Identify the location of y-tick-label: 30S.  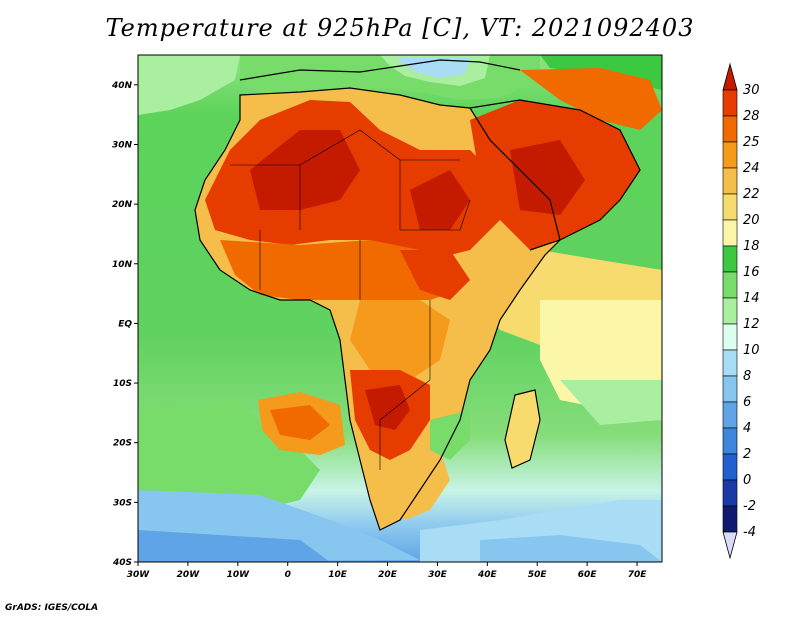
(122, 503).